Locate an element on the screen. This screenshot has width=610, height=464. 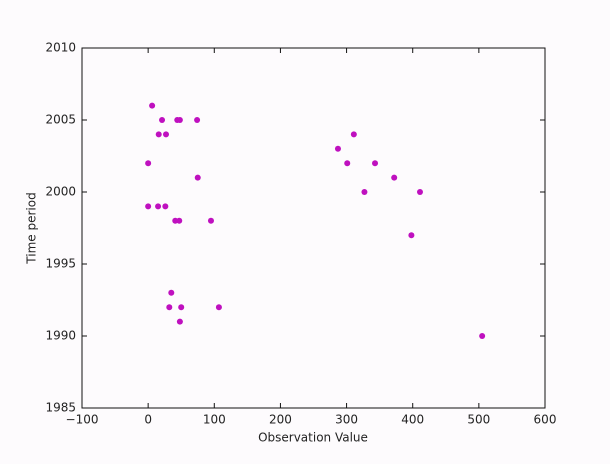
y-tick-label: 1995 is located at coordinates (60, 264).